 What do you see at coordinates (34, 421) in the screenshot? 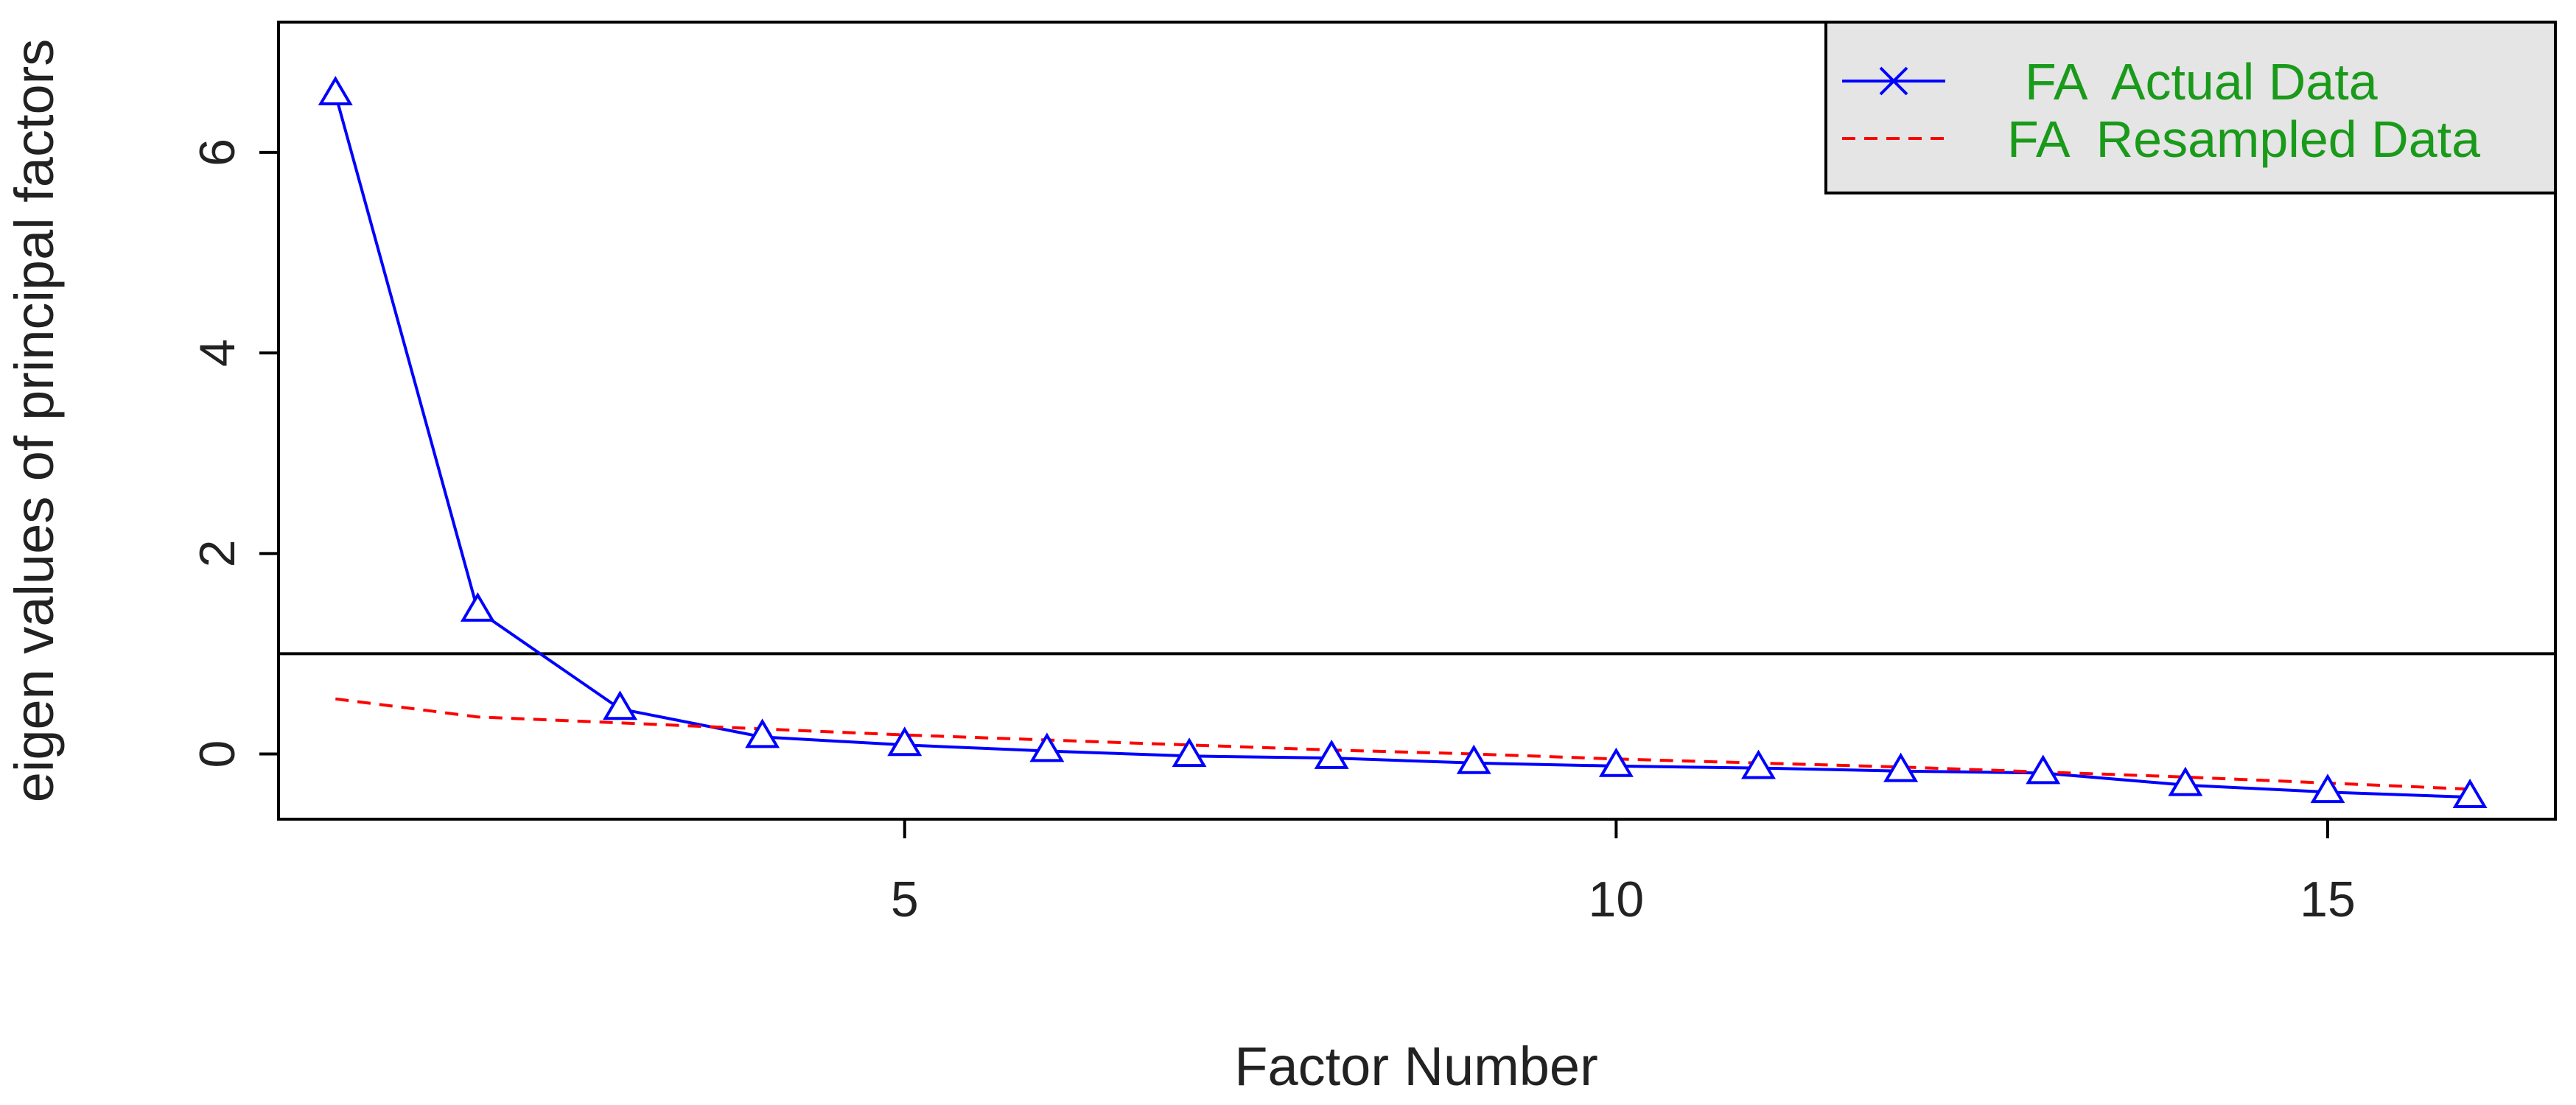
I see `y-axis-title: eigen values of principal factors` at bounding box center [34, 421].